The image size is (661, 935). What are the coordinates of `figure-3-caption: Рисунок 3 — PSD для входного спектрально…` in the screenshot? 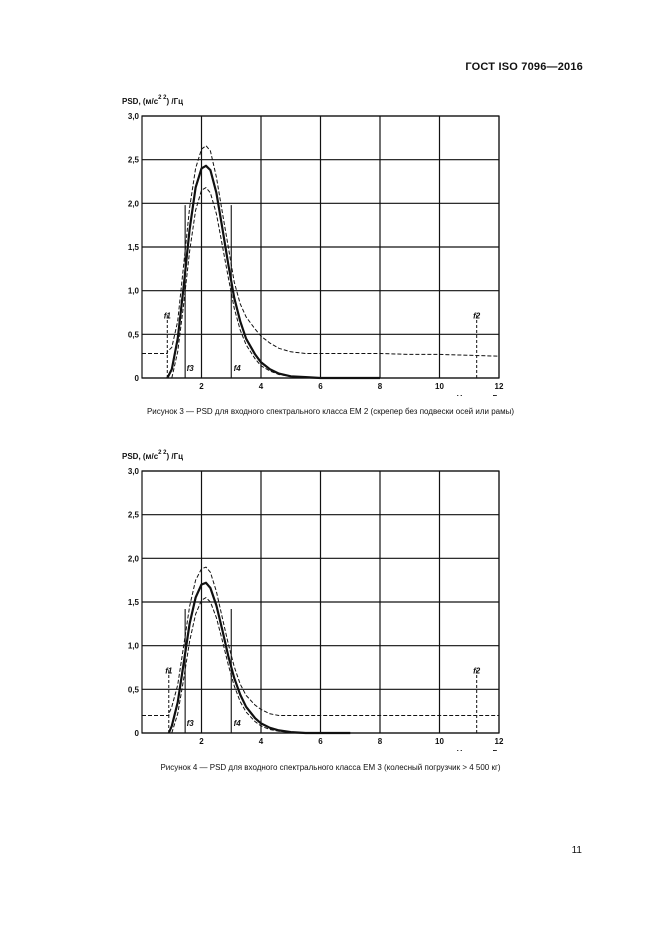 It's located at (330, 411).